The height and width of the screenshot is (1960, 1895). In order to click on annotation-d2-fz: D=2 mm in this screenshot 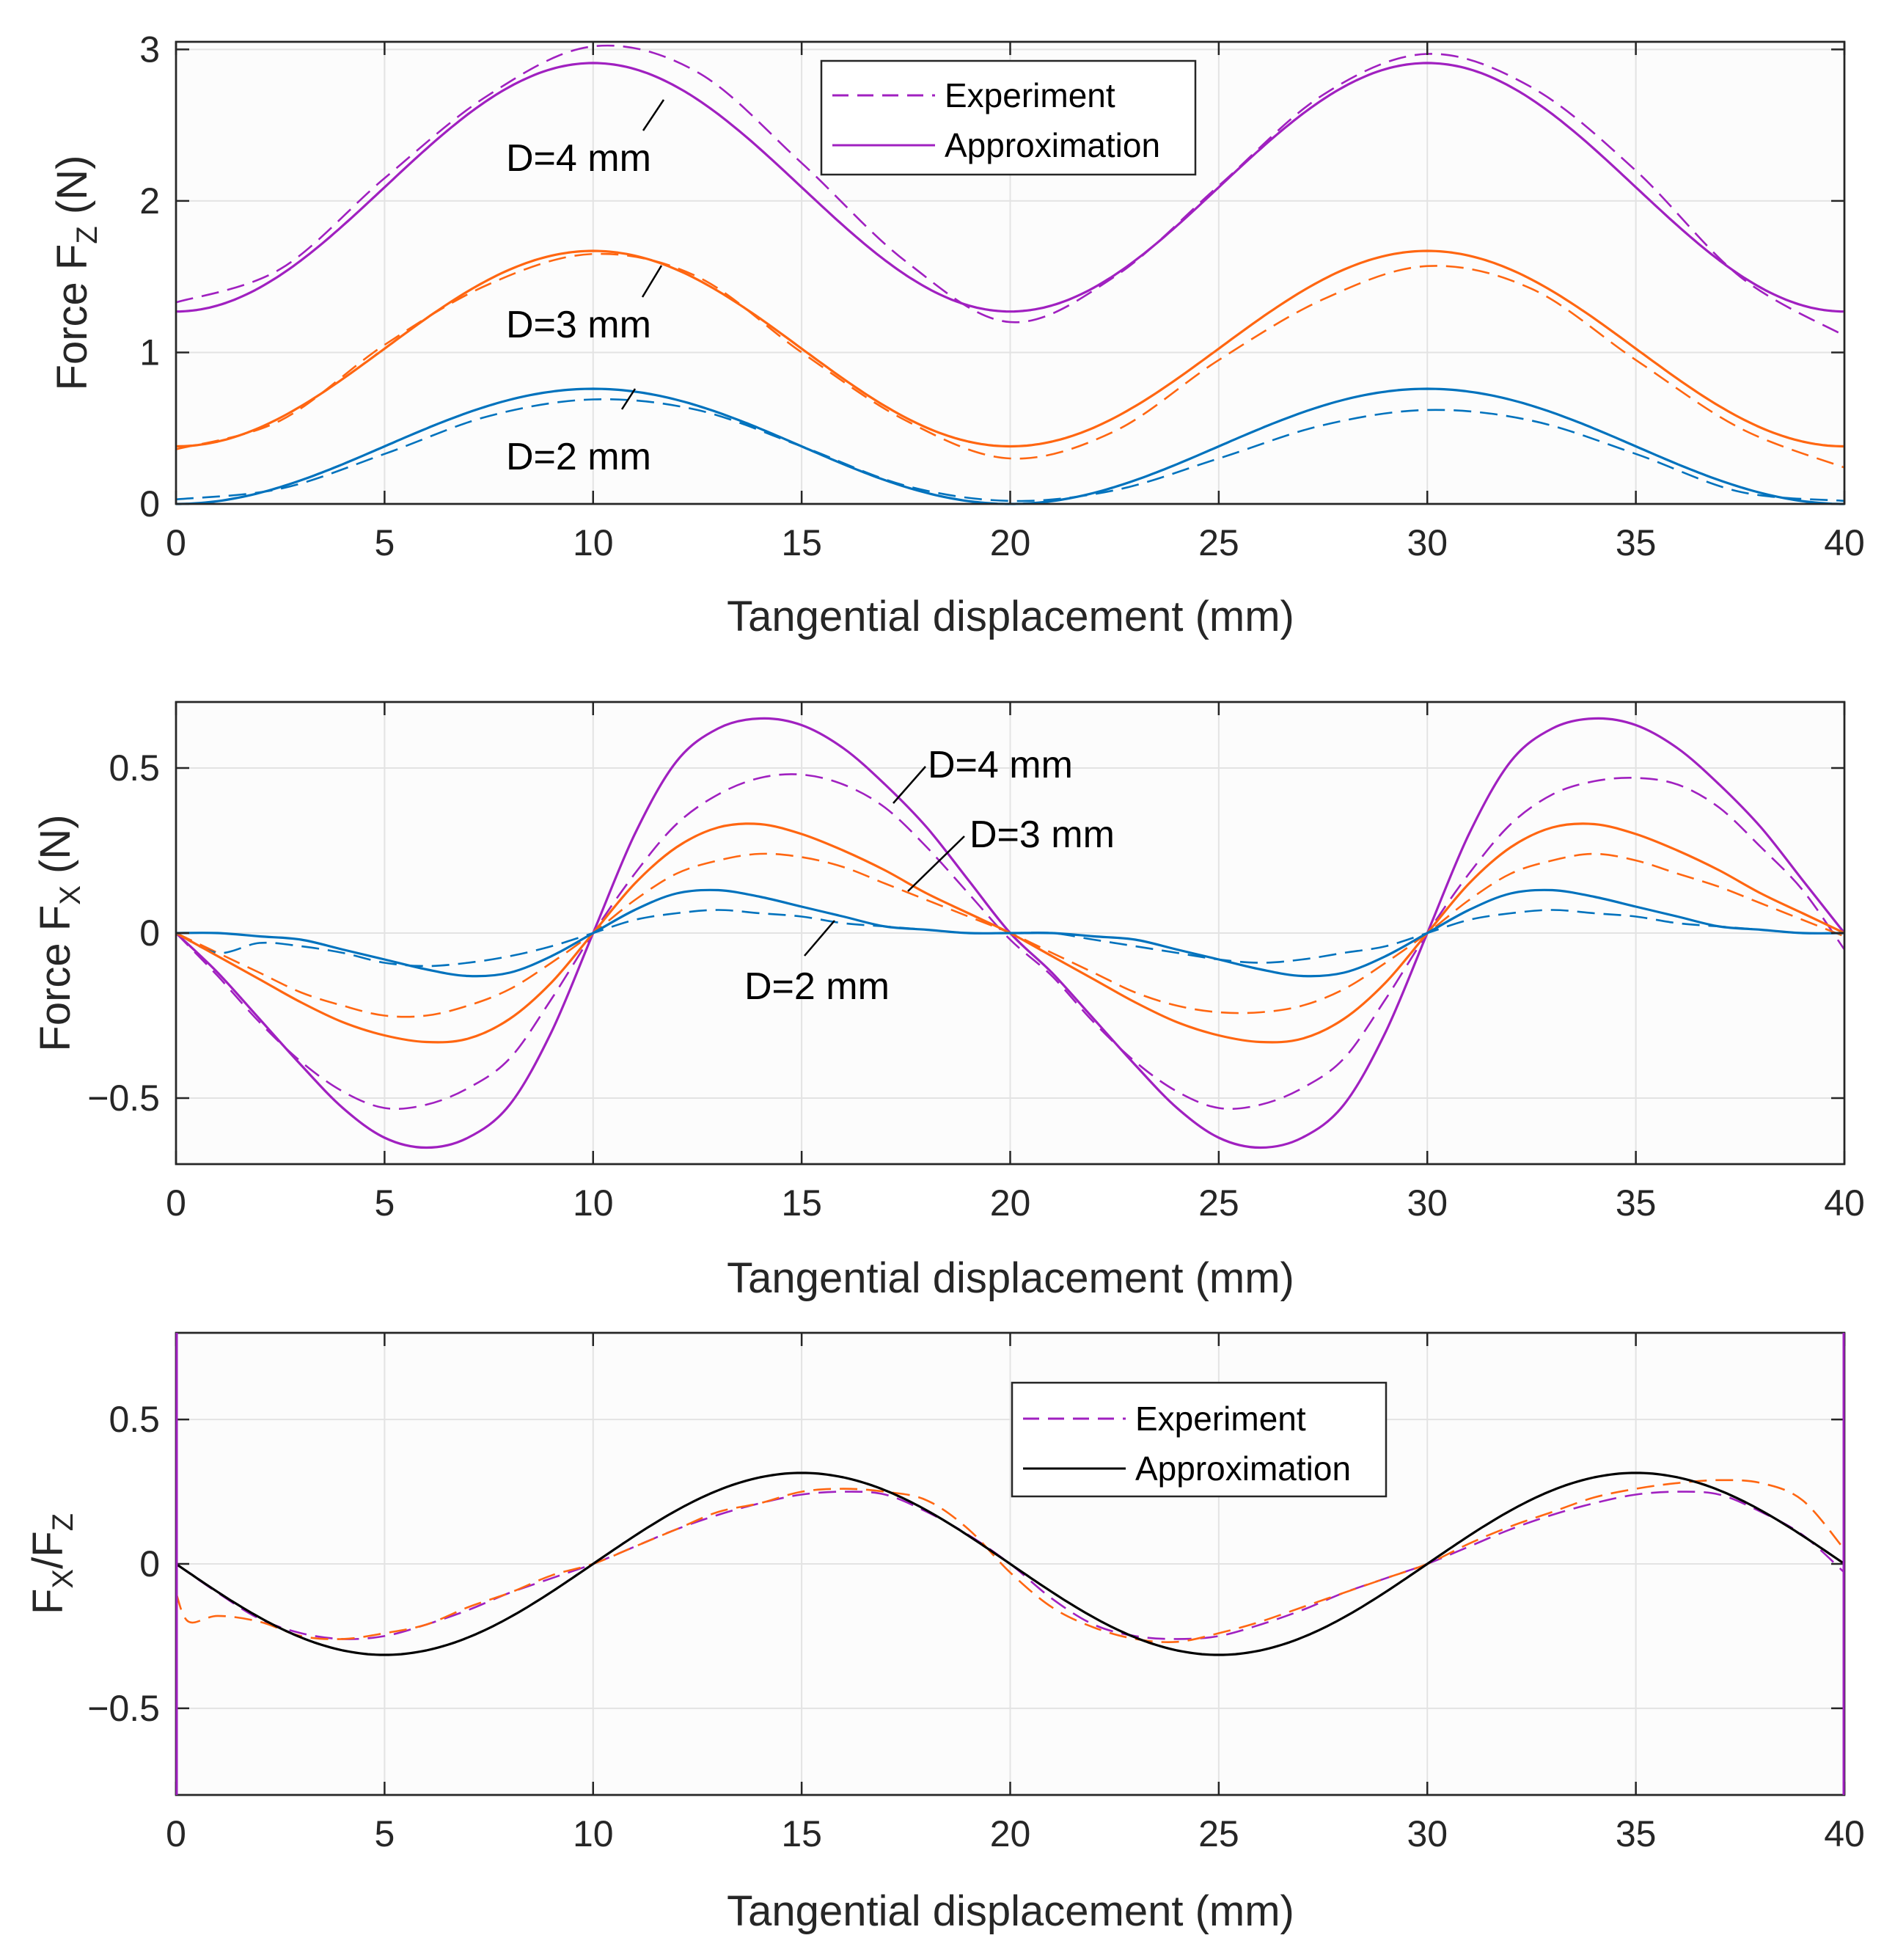, I will do `click(579, 457)`.